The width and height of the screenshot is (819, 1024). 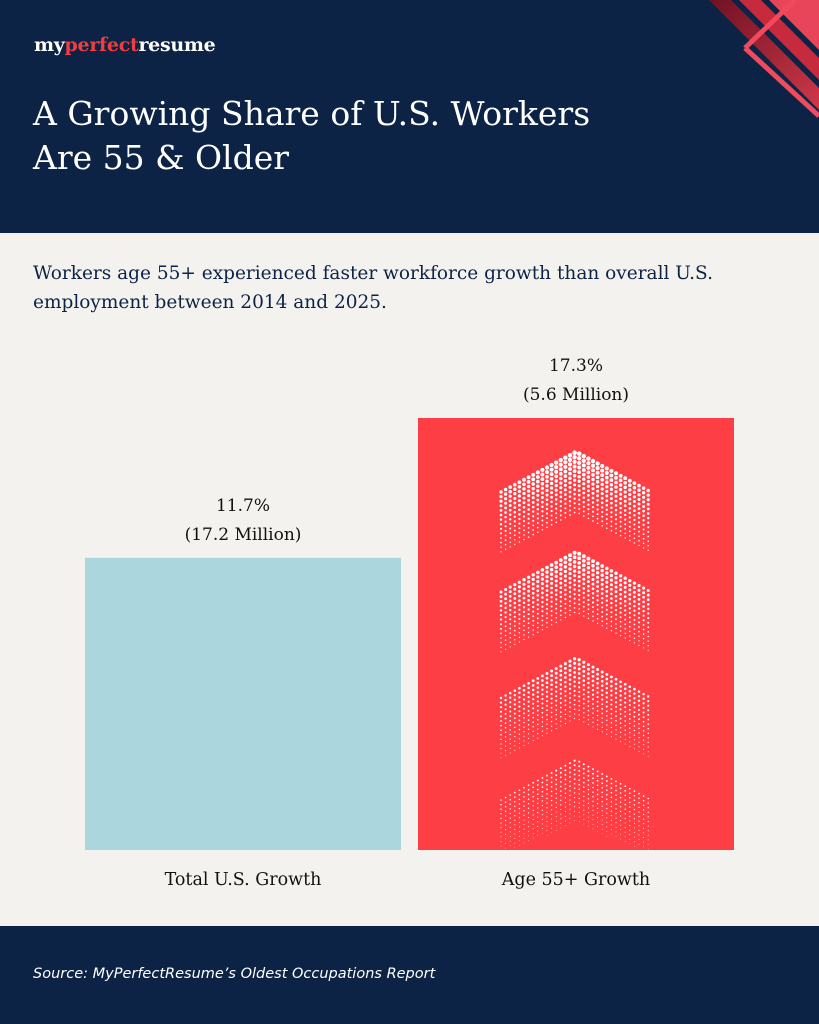 I want to click on category-label: Age 55+ Growth, so click(x=575, y=880).